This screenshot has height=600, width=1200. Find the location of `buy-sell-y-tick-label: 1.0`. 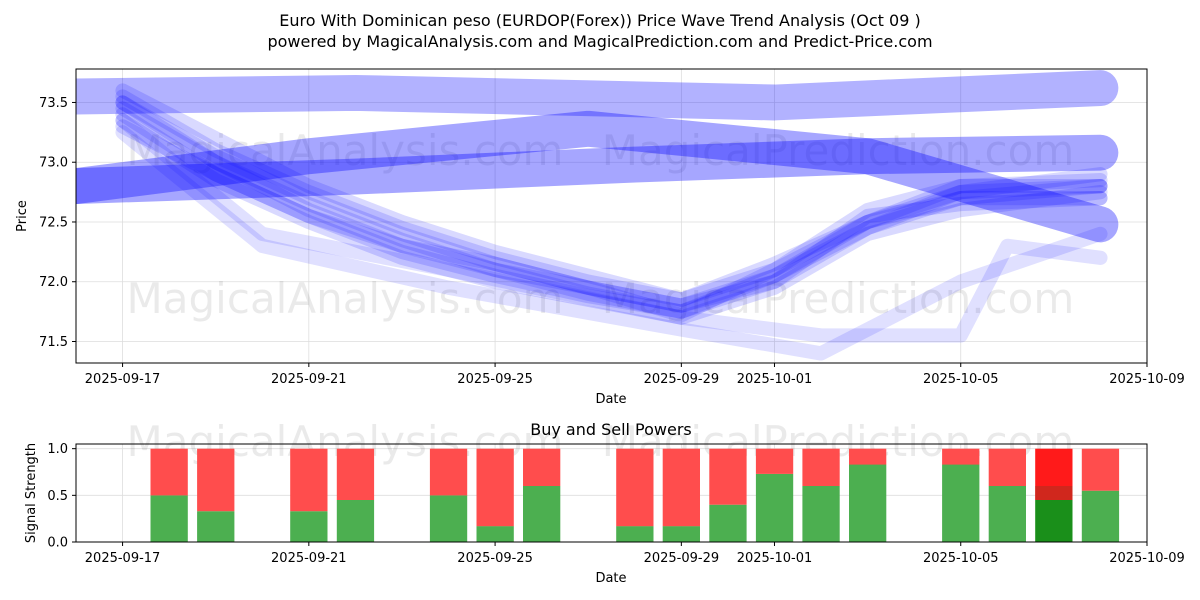

buy-sell-y-tick-label: 1.0 is located at coordinates (57, 449).